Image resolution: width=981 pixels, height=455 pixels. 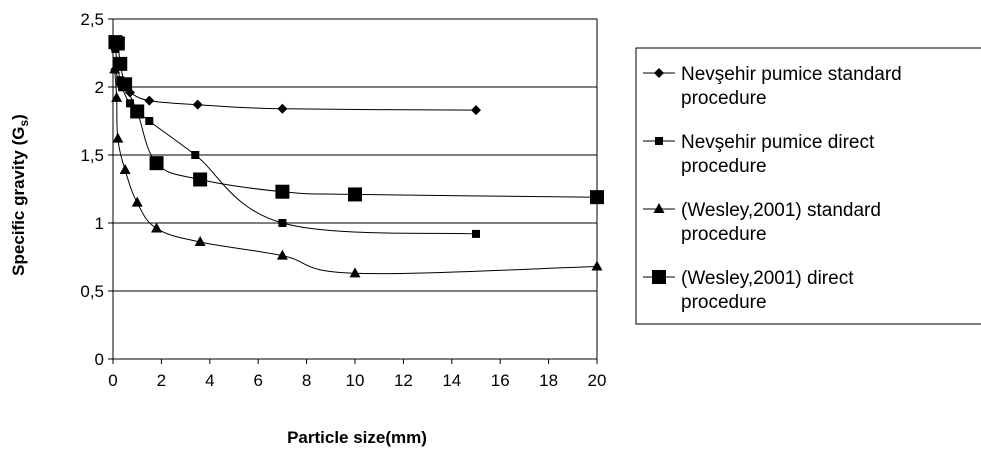 I want to click on legend-entry: Nevşehir pumice direct procedure, so click(x=759, y=154).